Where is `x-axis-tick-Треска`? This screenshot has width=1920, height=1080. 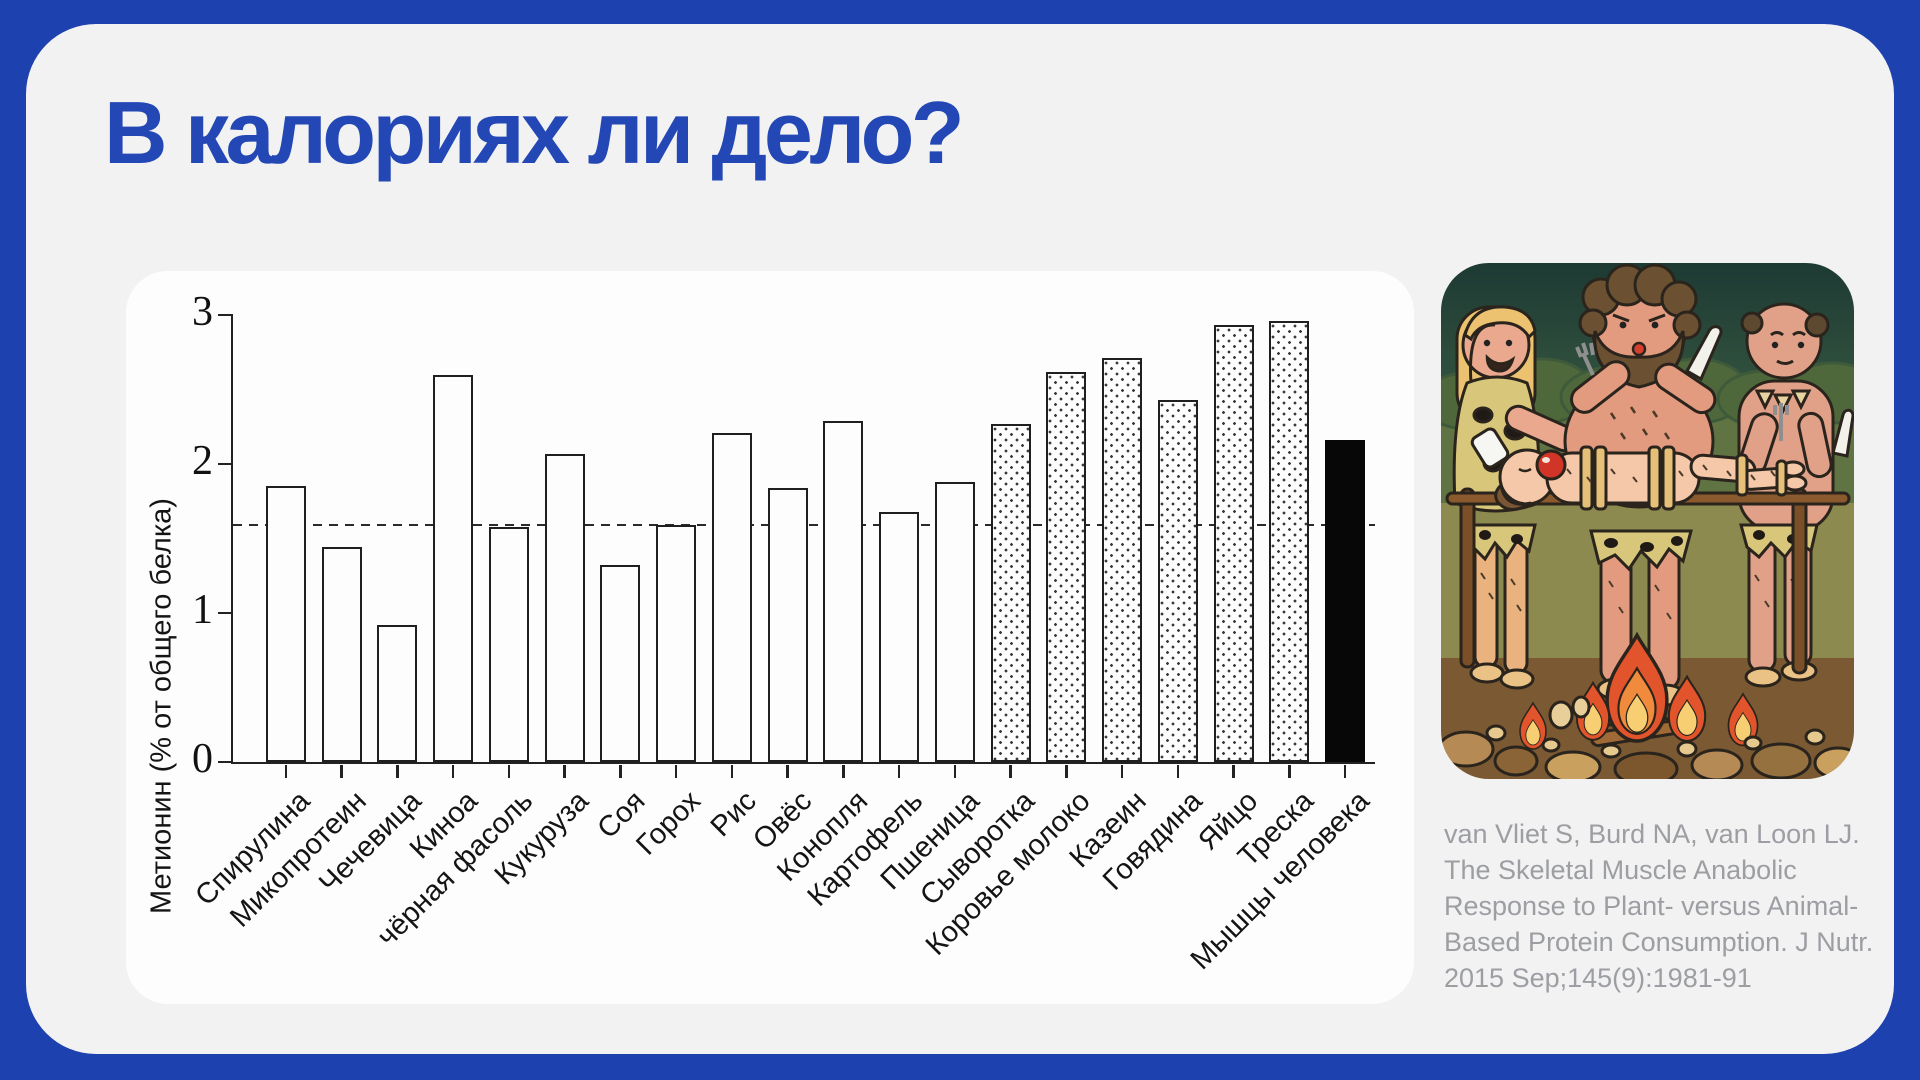 x-axis-tick-Треска is located at coordinates (1289, 771).